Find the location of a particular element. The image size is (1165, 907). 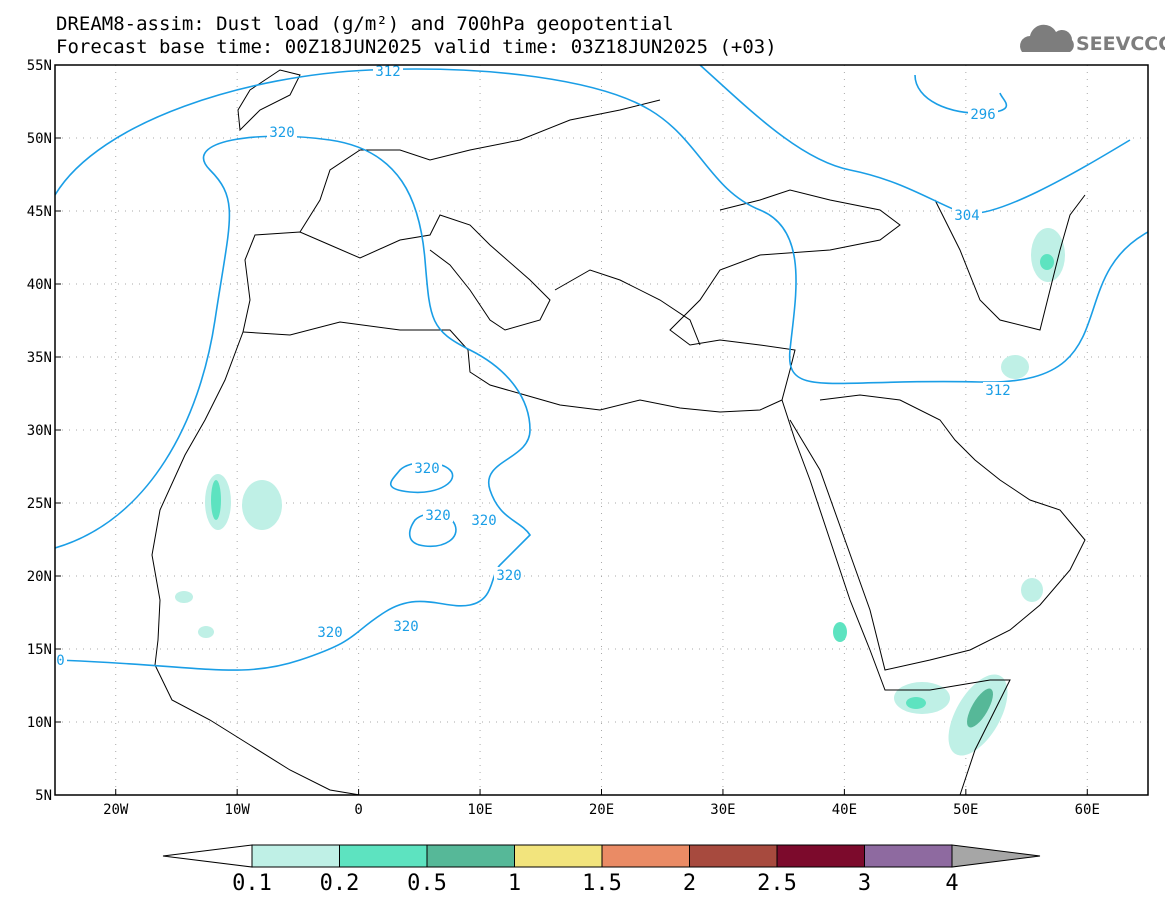

y-tick-label: 35N is located at coordinates (39, 358).